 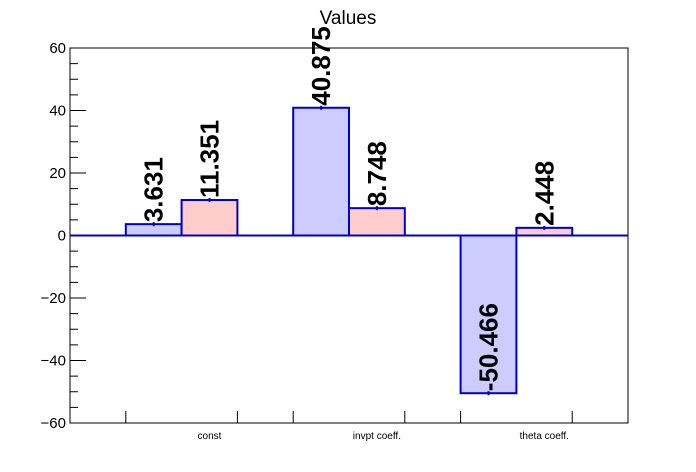 What do you see at coordinates (210, 436) in the screenshot?
I see `x-tick-label: const` at bounding box center [210, 436].